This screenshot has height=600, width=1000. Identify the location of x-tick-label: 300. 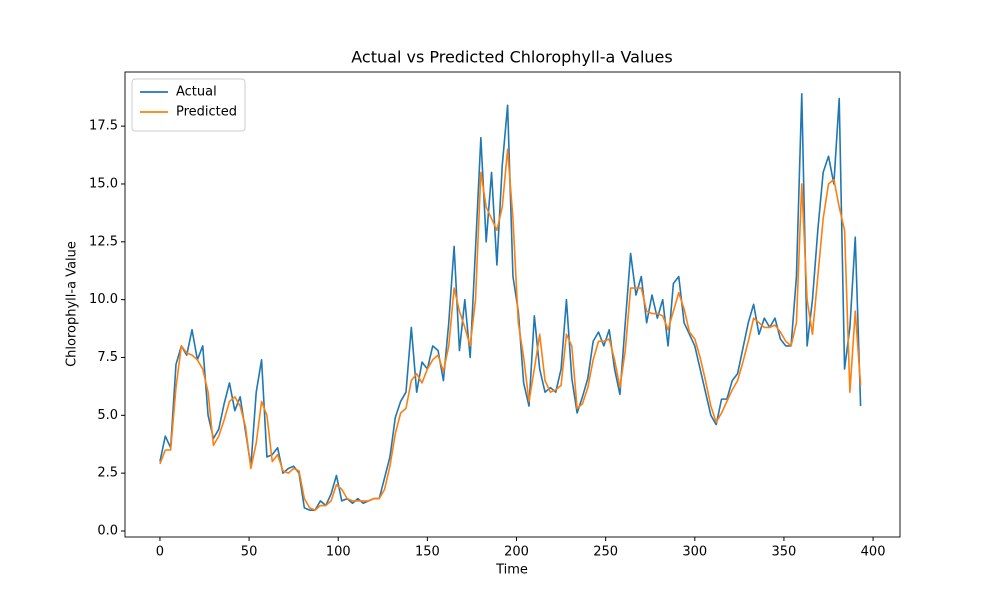
(694, 552).